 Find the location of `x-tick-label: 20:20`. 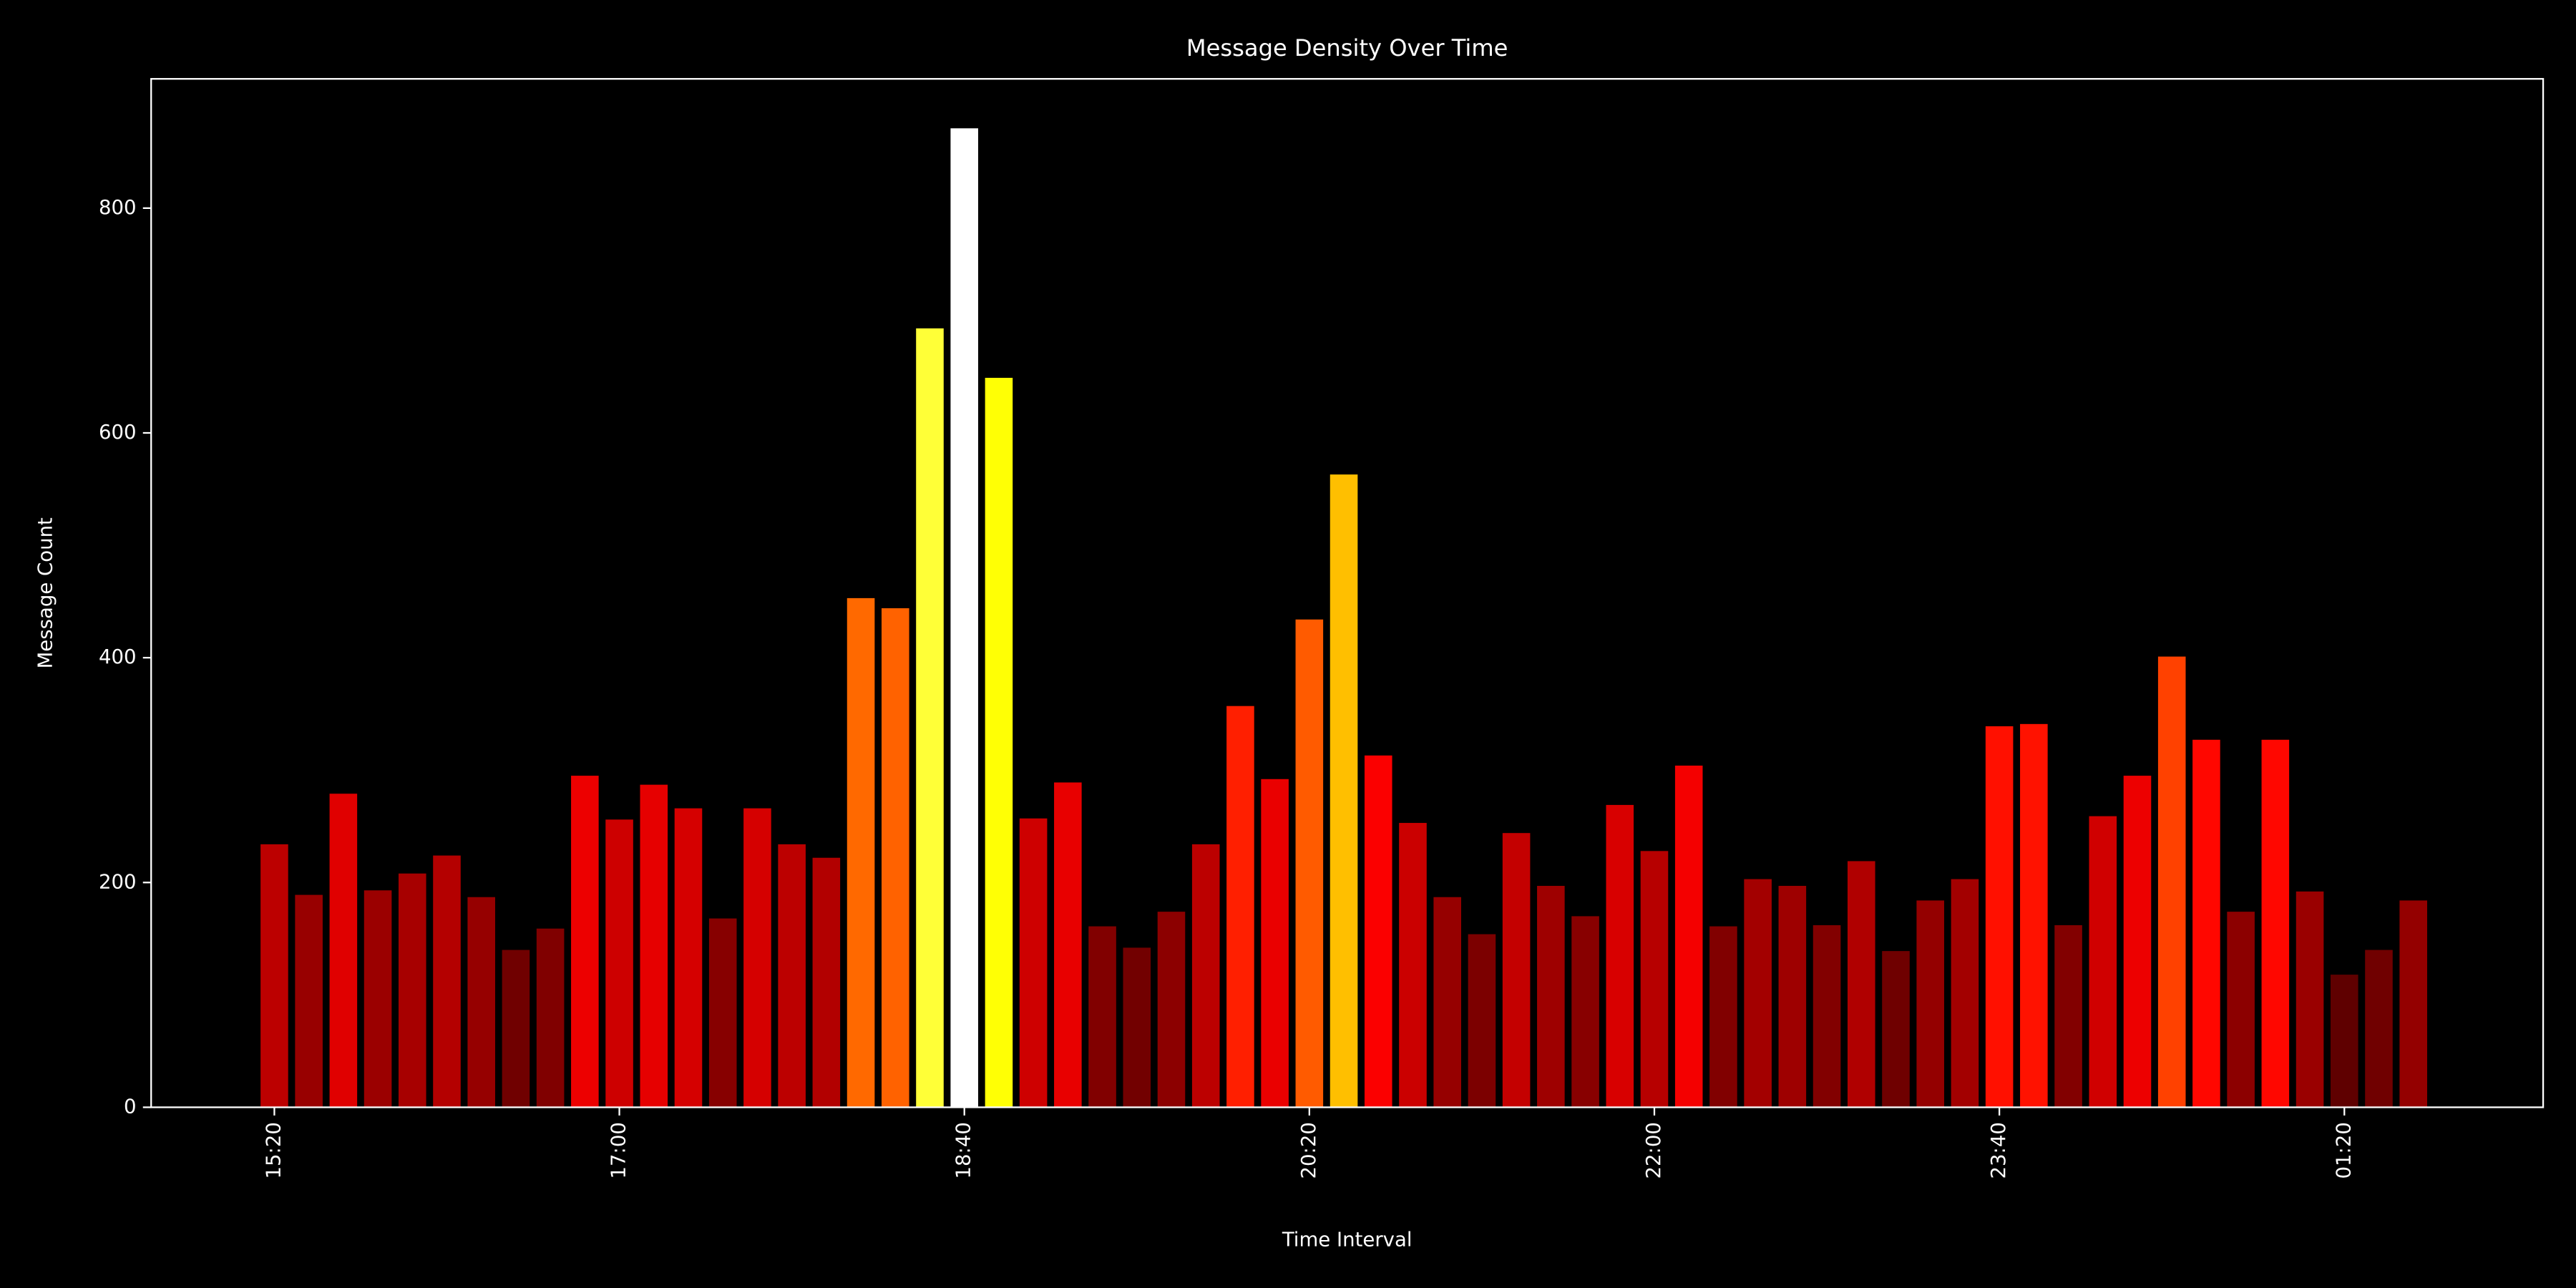

x-tick-label: 20:20 is located at coordinates (1308, 1150).